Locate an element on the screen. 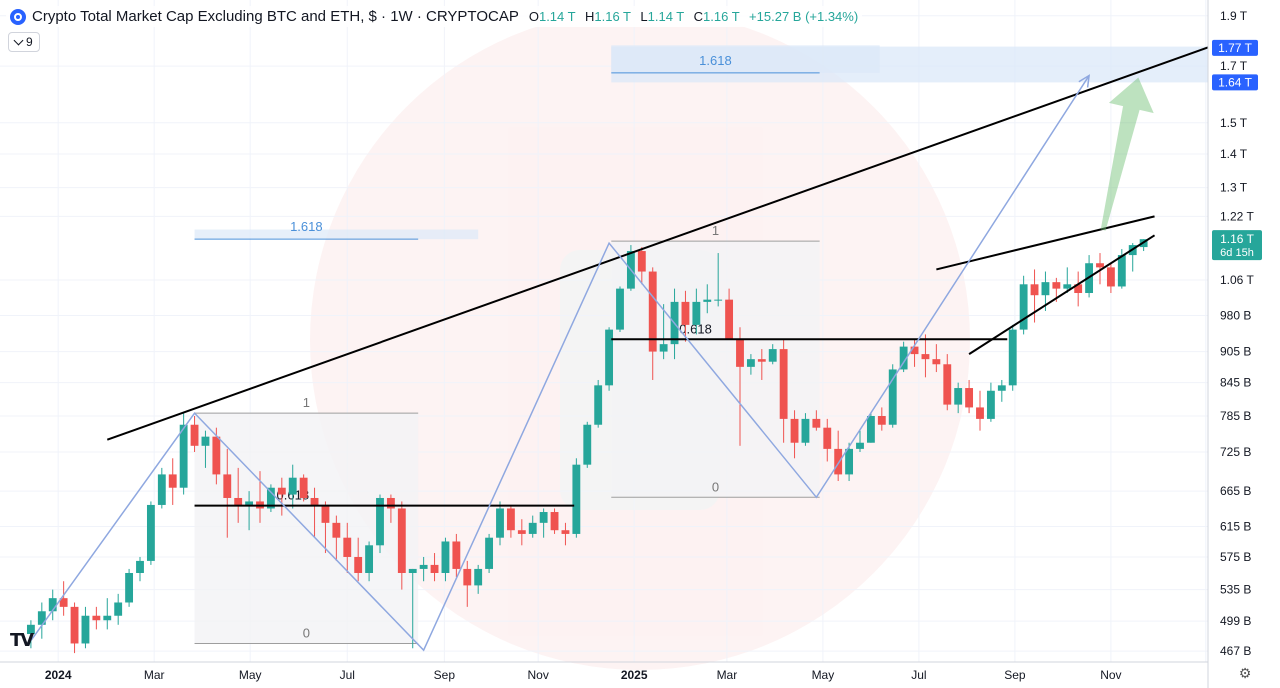 This screenshot has height=688, width=1280. fib-ext-zone is located at coordinates (336, 234).